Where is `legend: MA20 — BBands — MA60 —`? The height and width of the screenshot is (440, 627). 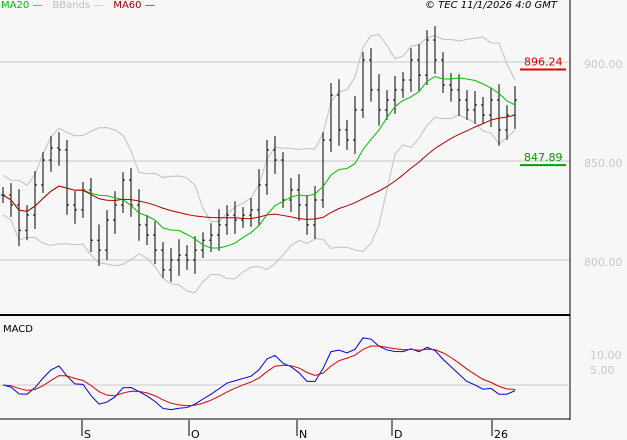 legend: MA20 — BBands — MA60 — is located at coordinates (78, 5).